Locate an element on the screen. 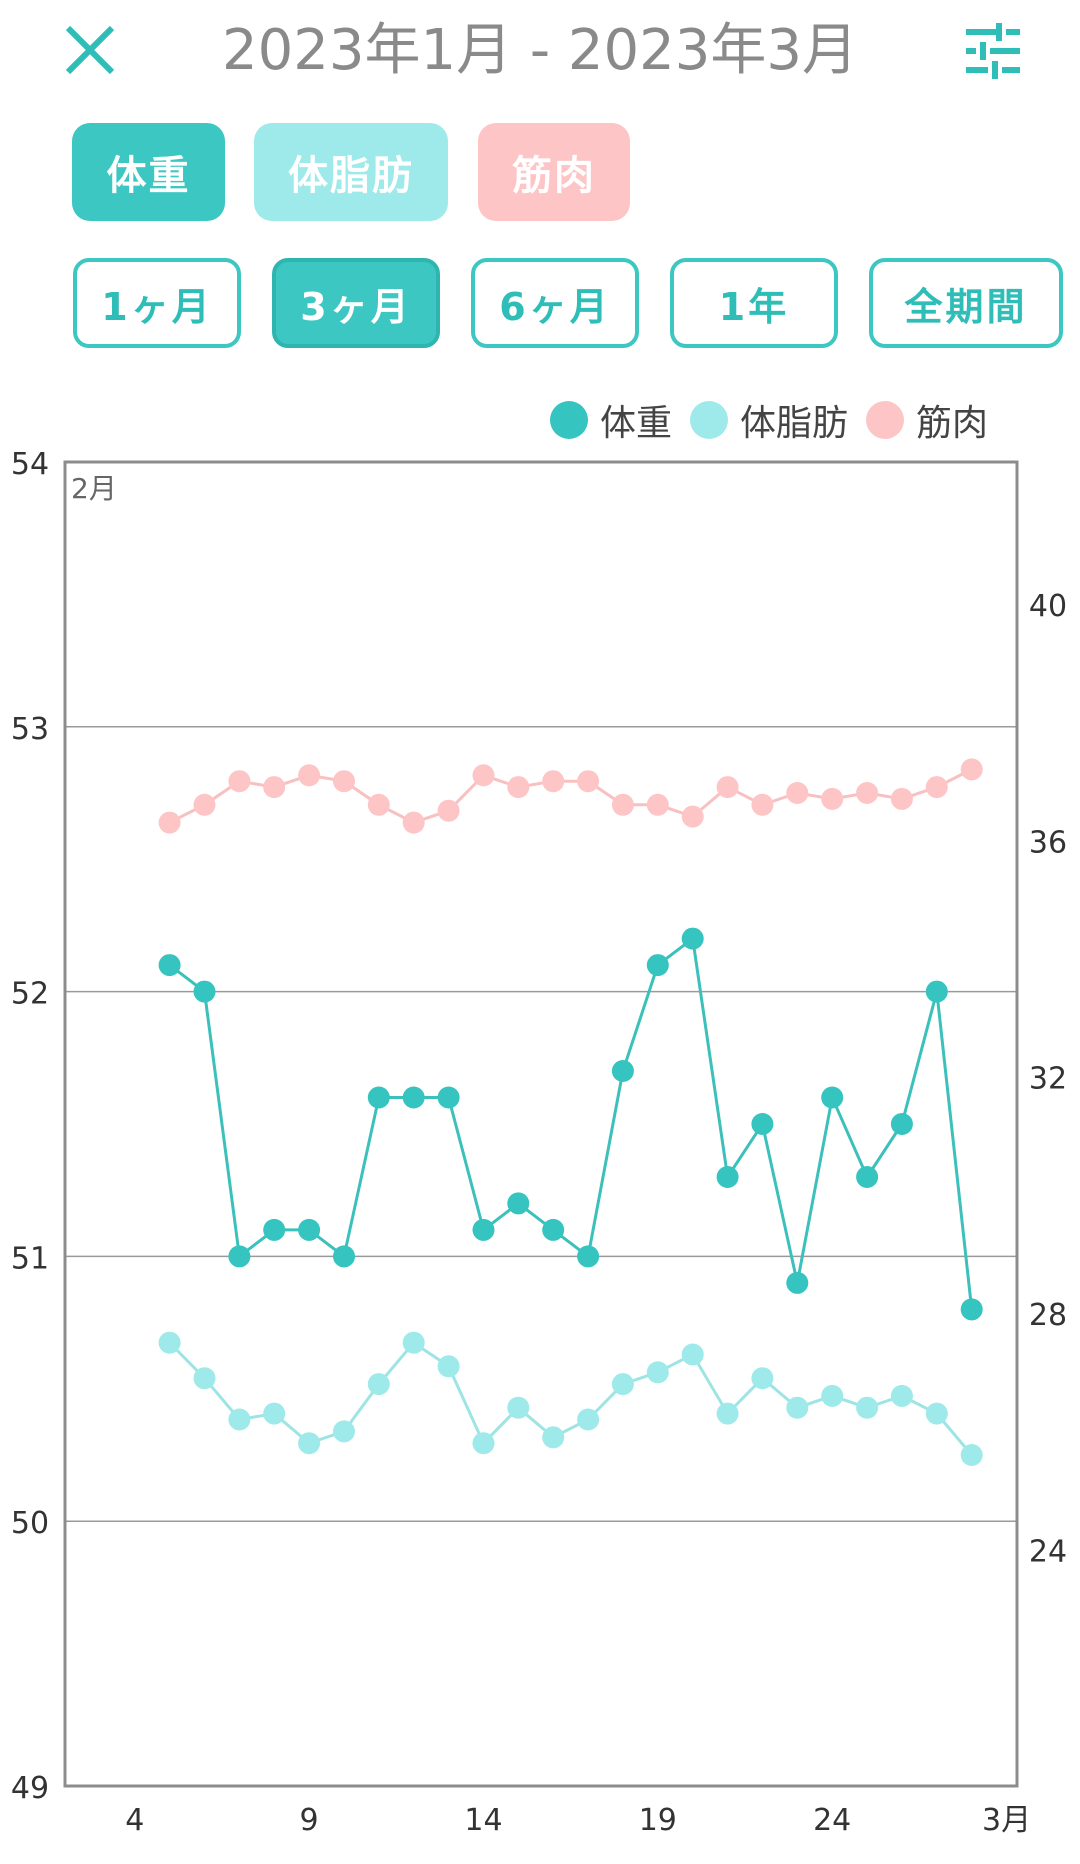 The height and width of the screenshot is (1864, 1080). y-right-tick-label: 40 is located at coordinates (1048, 606).